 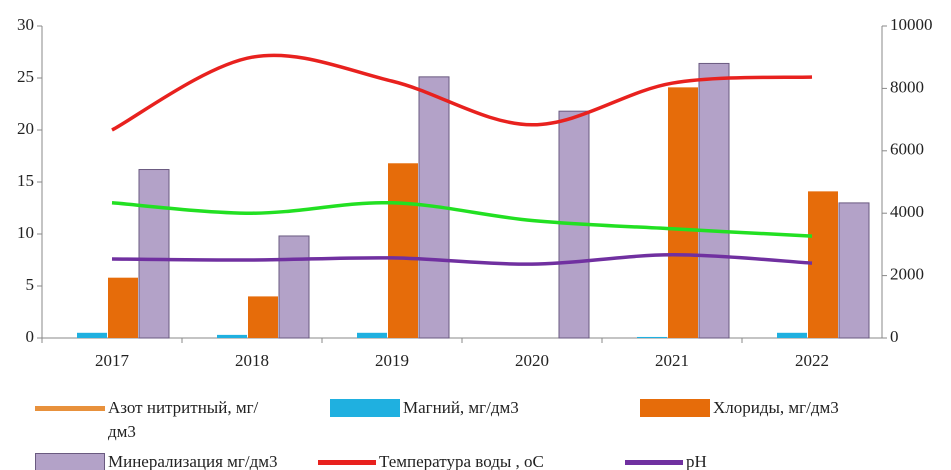 What do you see at coordinates (25, 232) in the screenshot?
I see `y-tick-label: 10` at bounding box center [25, 232].